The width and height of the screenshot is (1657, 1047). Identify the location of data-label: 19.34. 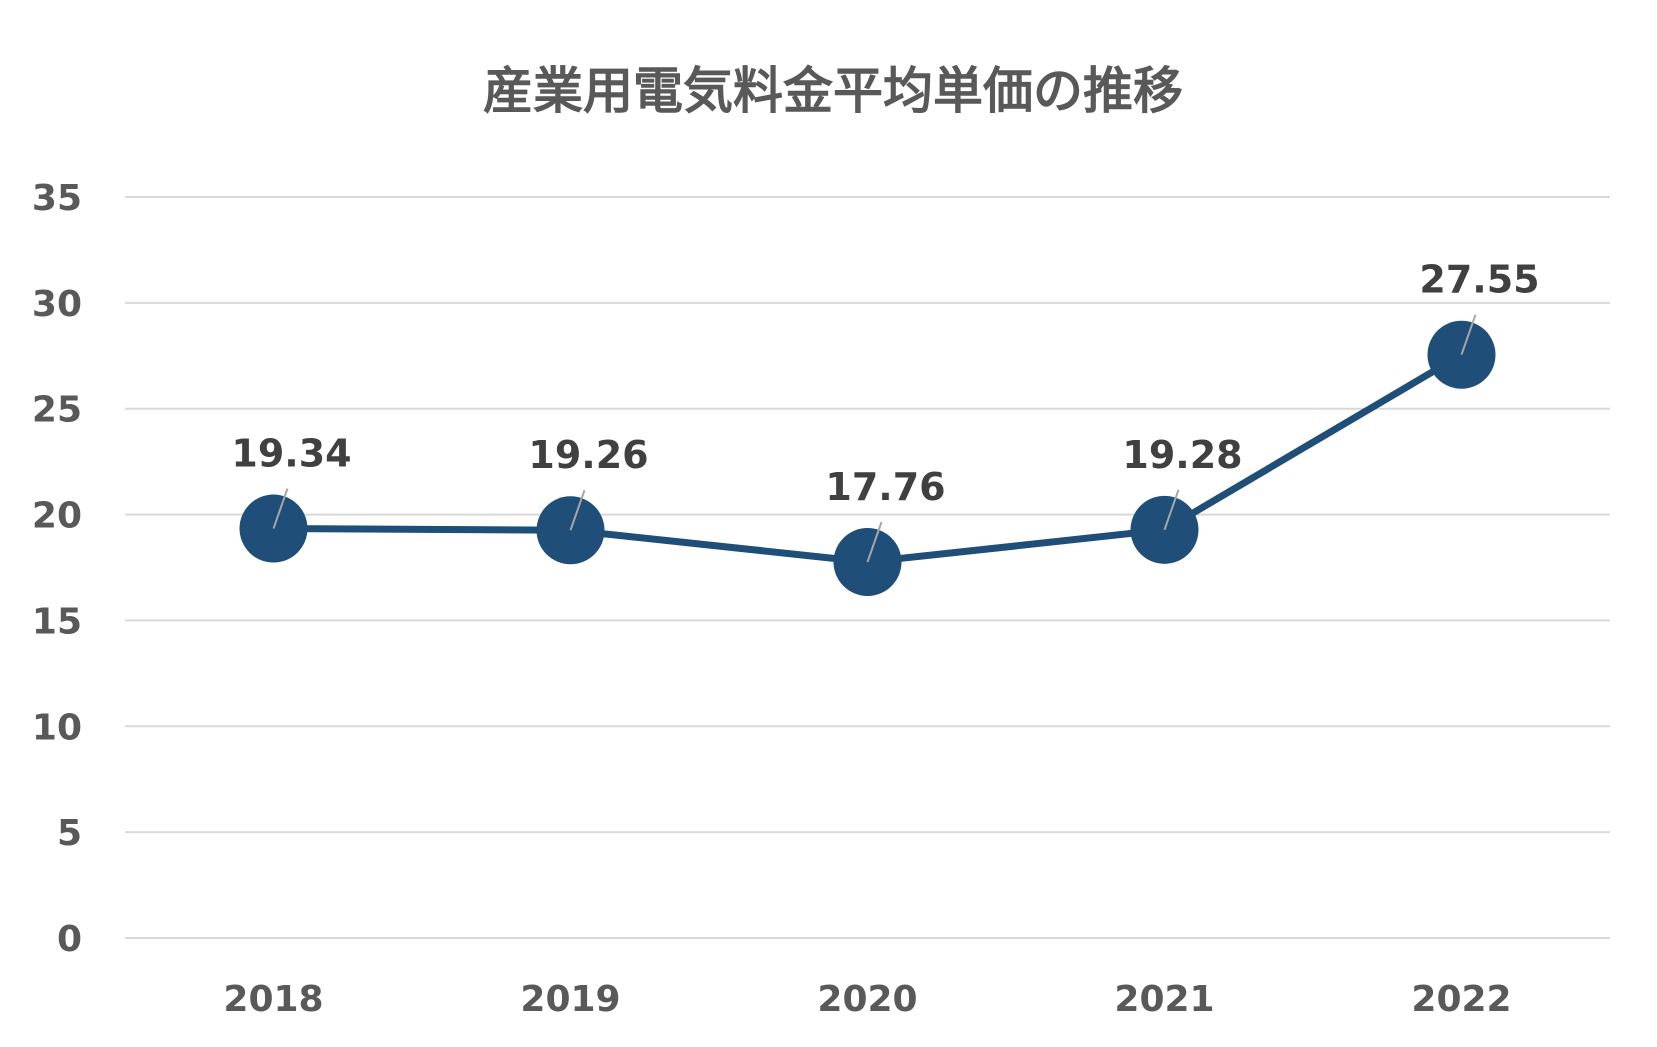
(291, 454).